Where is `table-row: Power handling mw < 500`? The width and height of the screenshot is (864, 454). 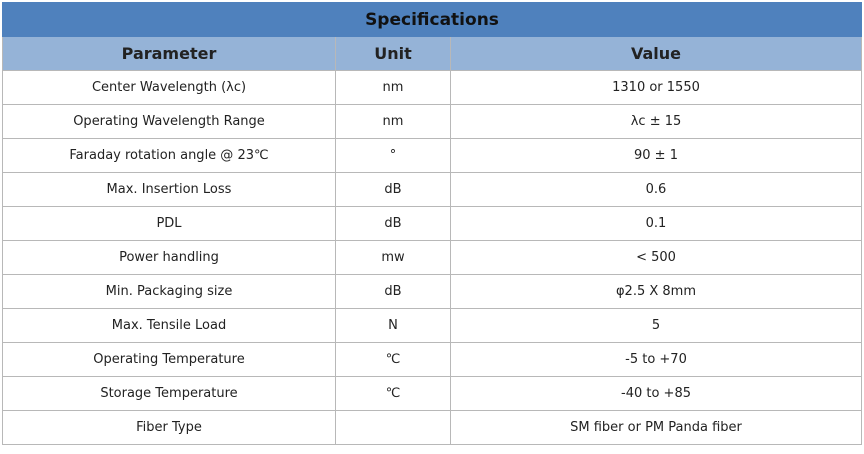
table-row: Power handling mw < 500 is located at coordinates (432, 257).